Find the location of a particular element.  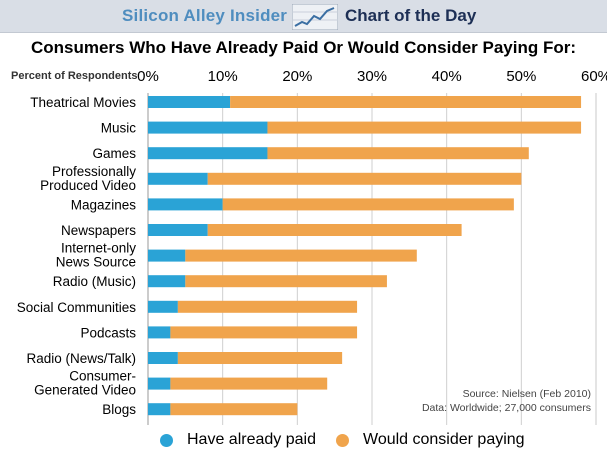

source-note: Source: Nielsen (Feb 2010) is located at coordinates (527, 394).